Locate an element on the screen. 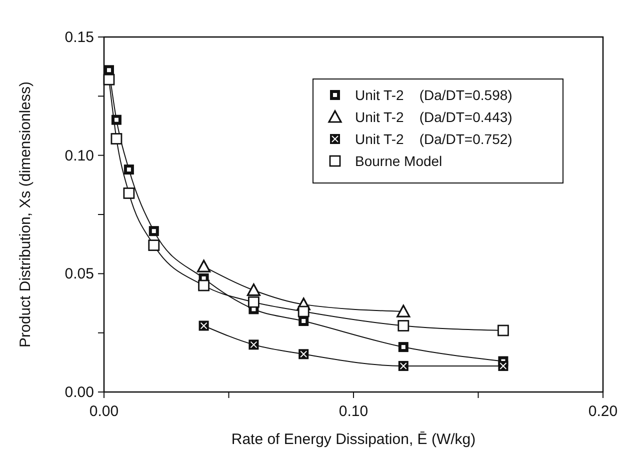 Image resolution: width=632 pixels, height=466 pixels. y-tick-label: 0.10 is located at coordinates (79, 155).